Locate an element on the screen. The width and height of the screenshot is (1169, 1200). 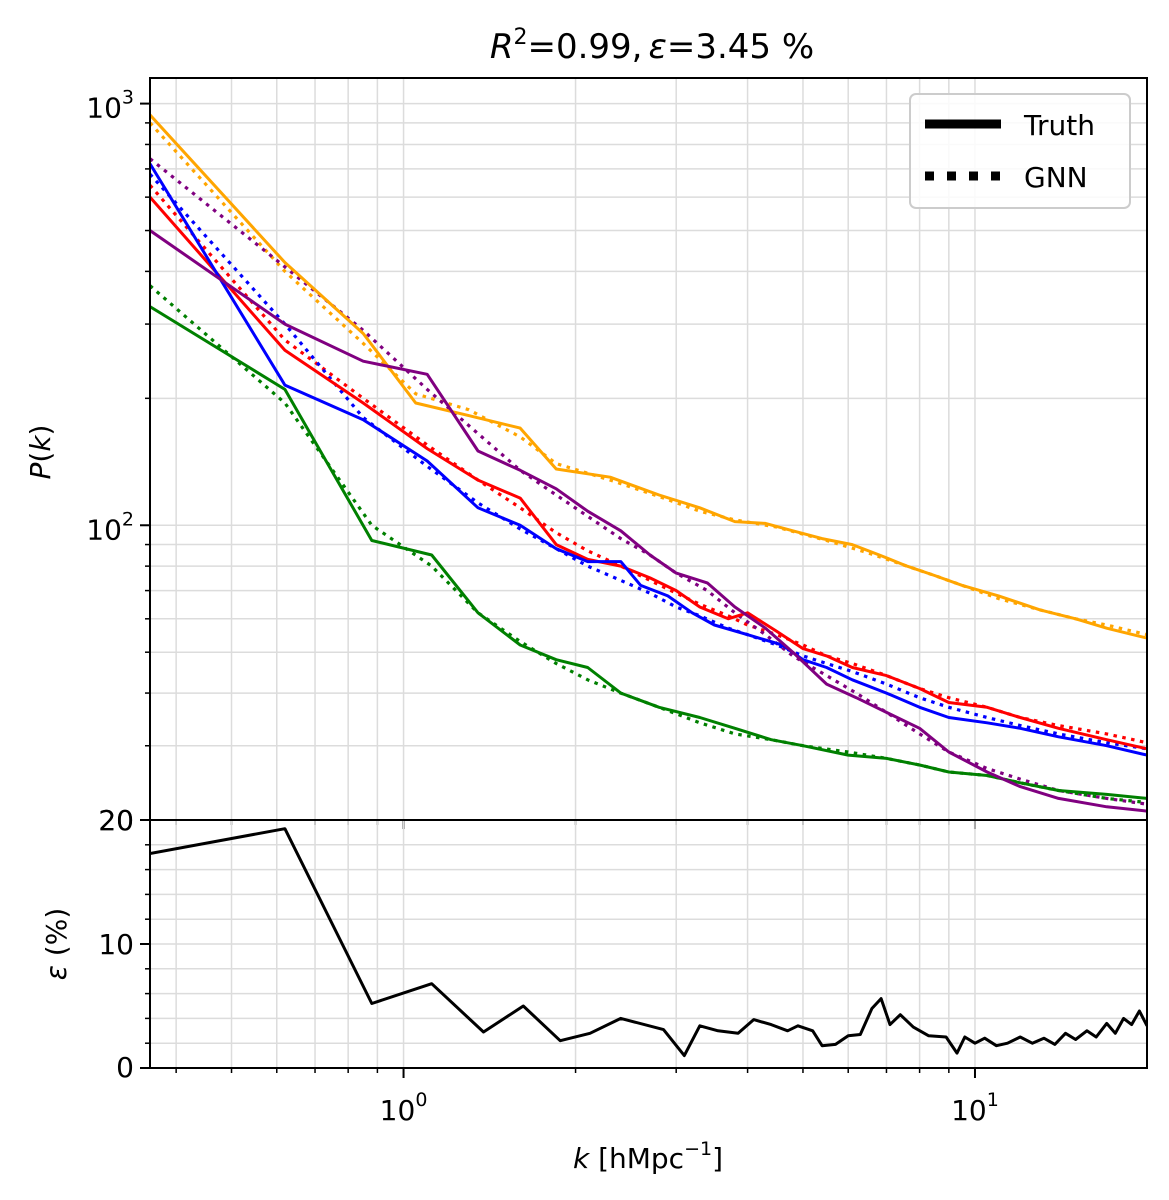
xtick-label: 10¹ is located at coordinates (975, 1108).